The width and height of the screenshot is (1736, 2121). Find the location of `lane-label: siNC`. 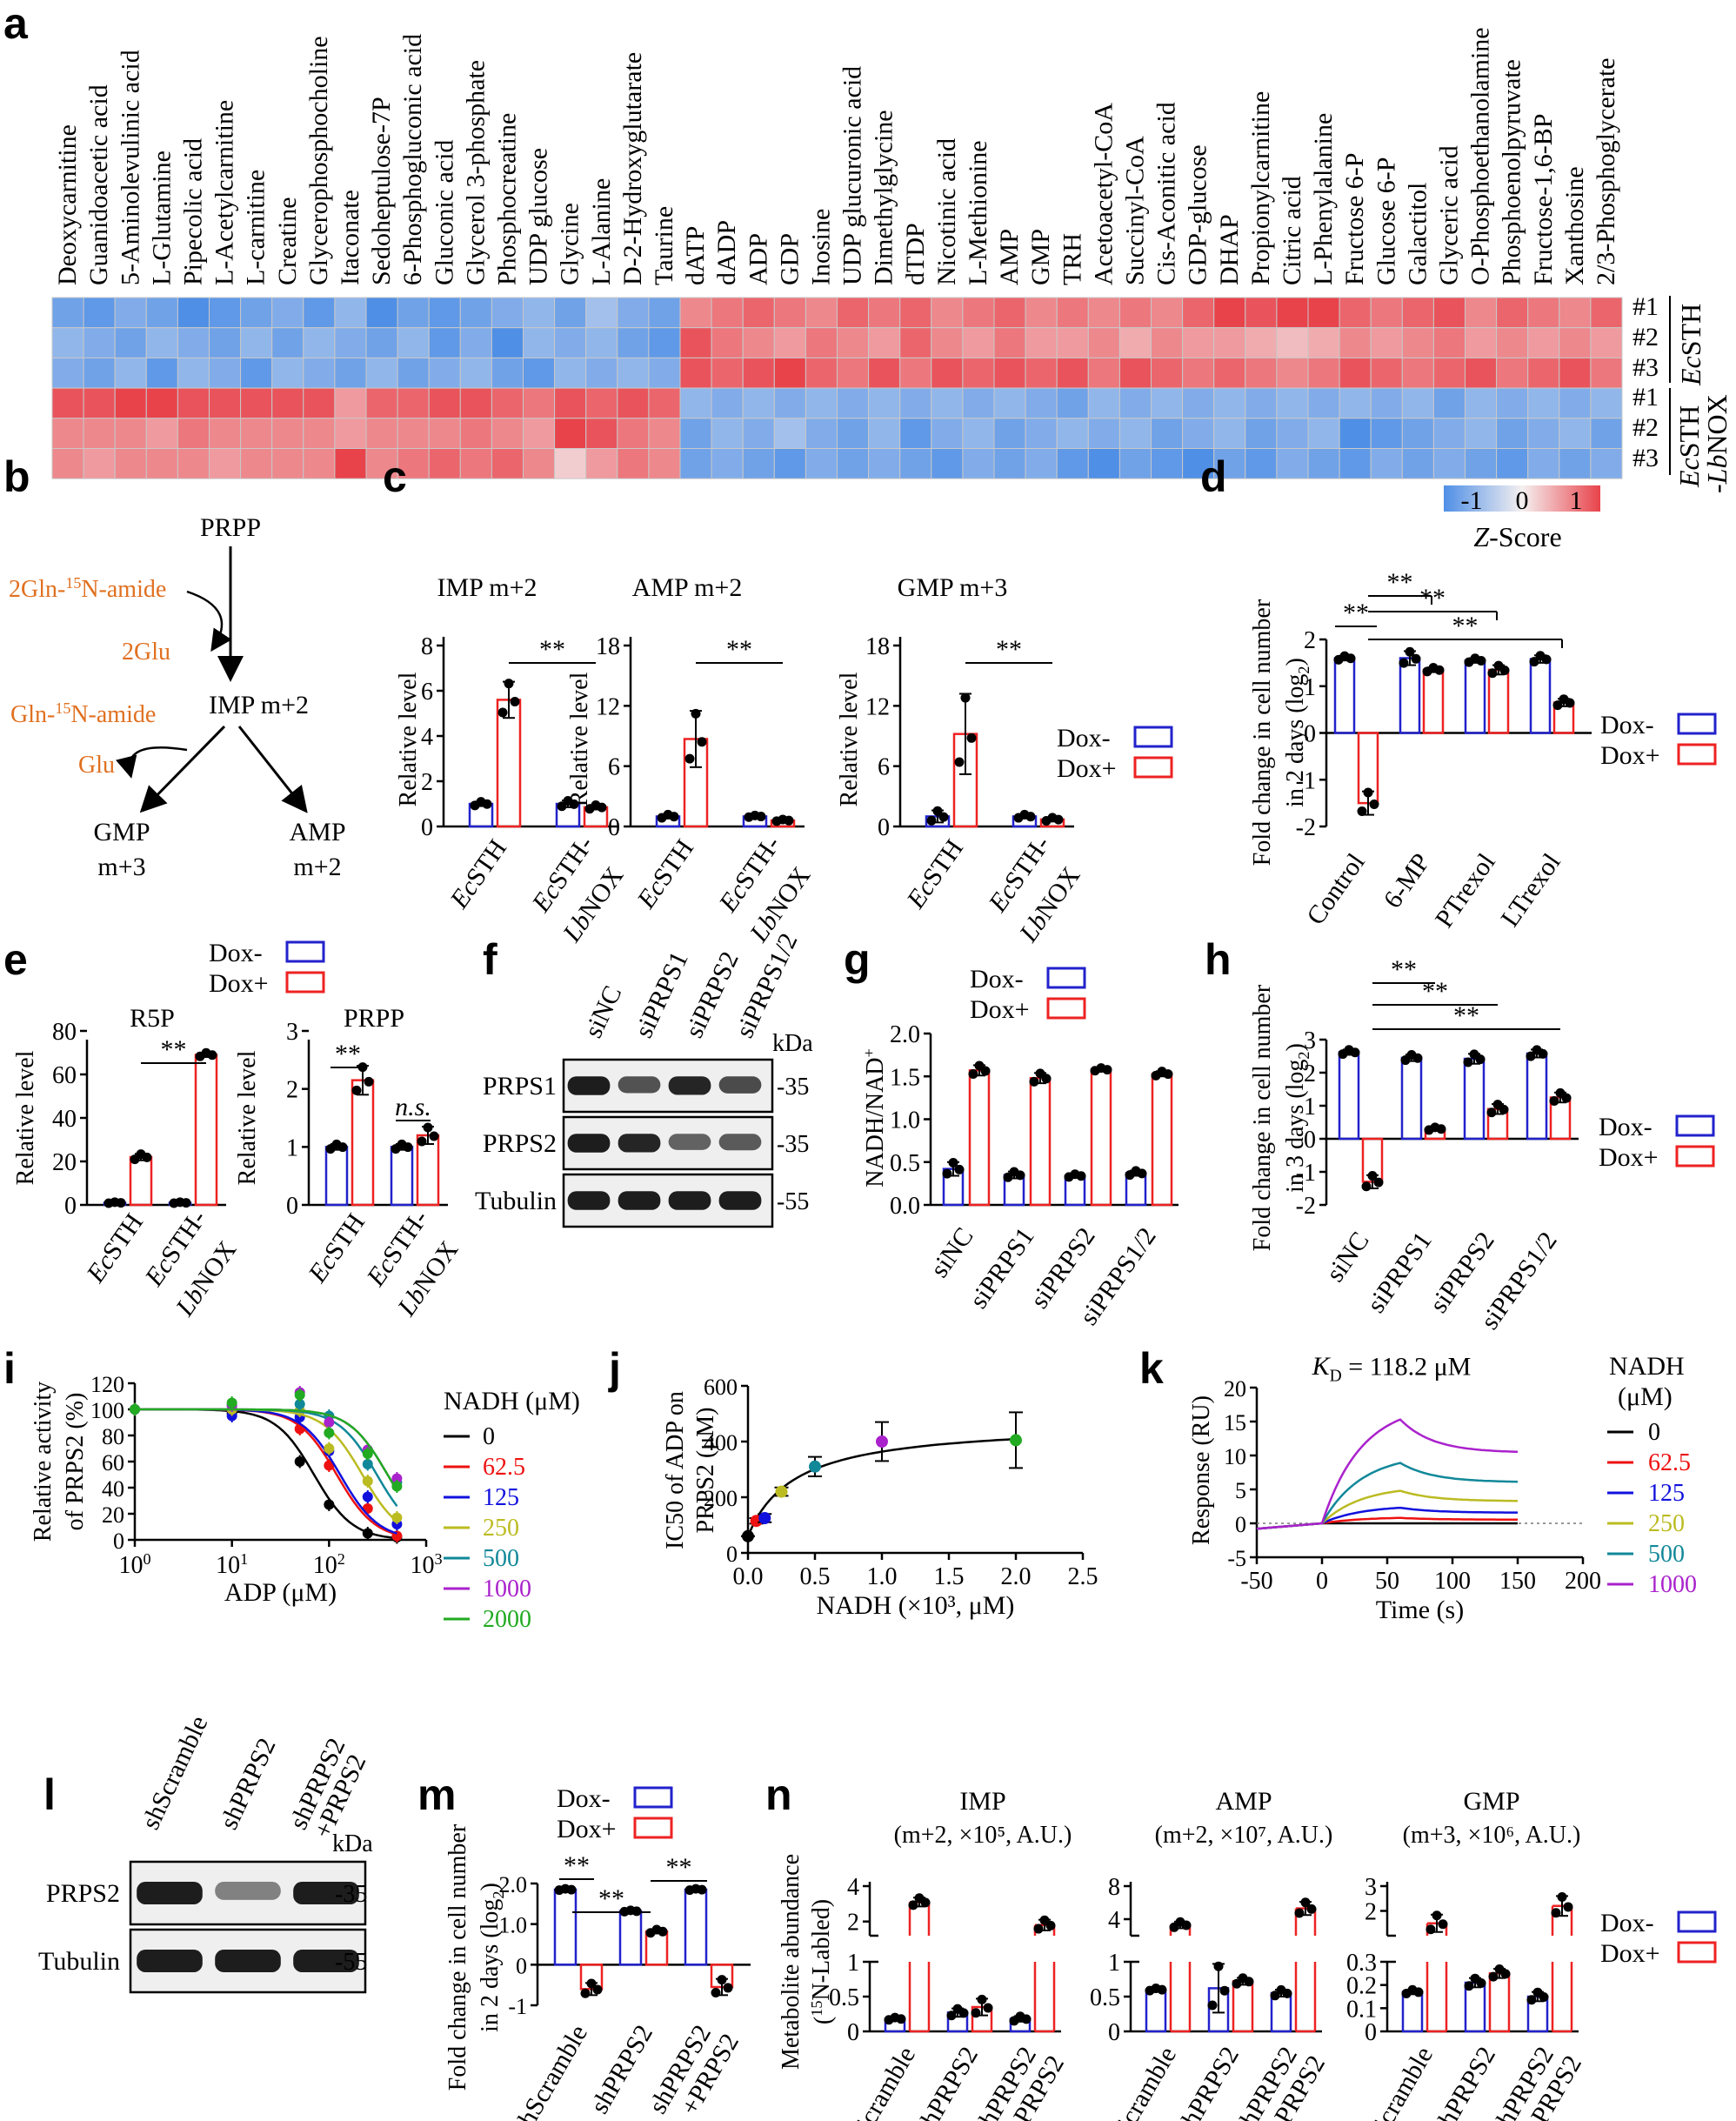

lane-label: siNC is located at coordinates (602, 1011).